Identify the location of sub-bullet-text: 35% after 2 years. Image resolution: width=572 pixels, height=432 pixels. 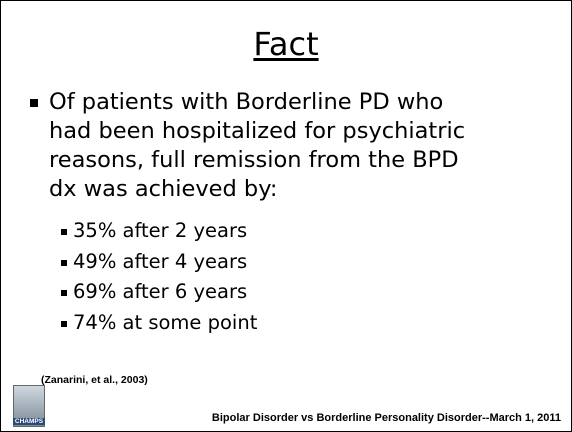
(160, 230).